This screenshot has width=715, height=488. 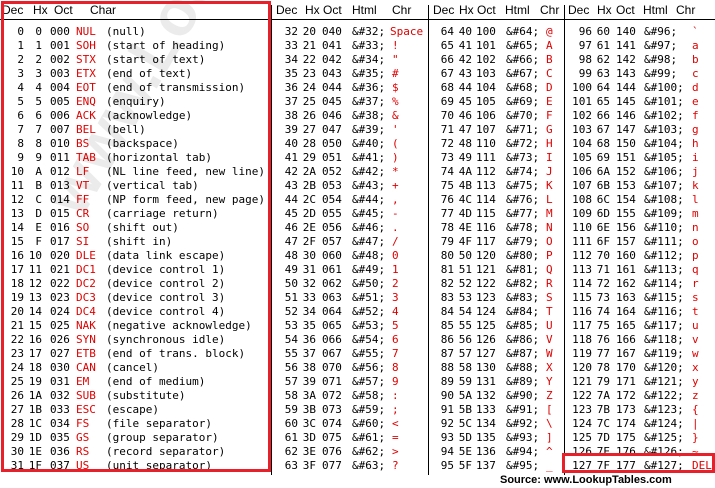 I want to click on control_chars-hex: A, so click(x=38, y=171).